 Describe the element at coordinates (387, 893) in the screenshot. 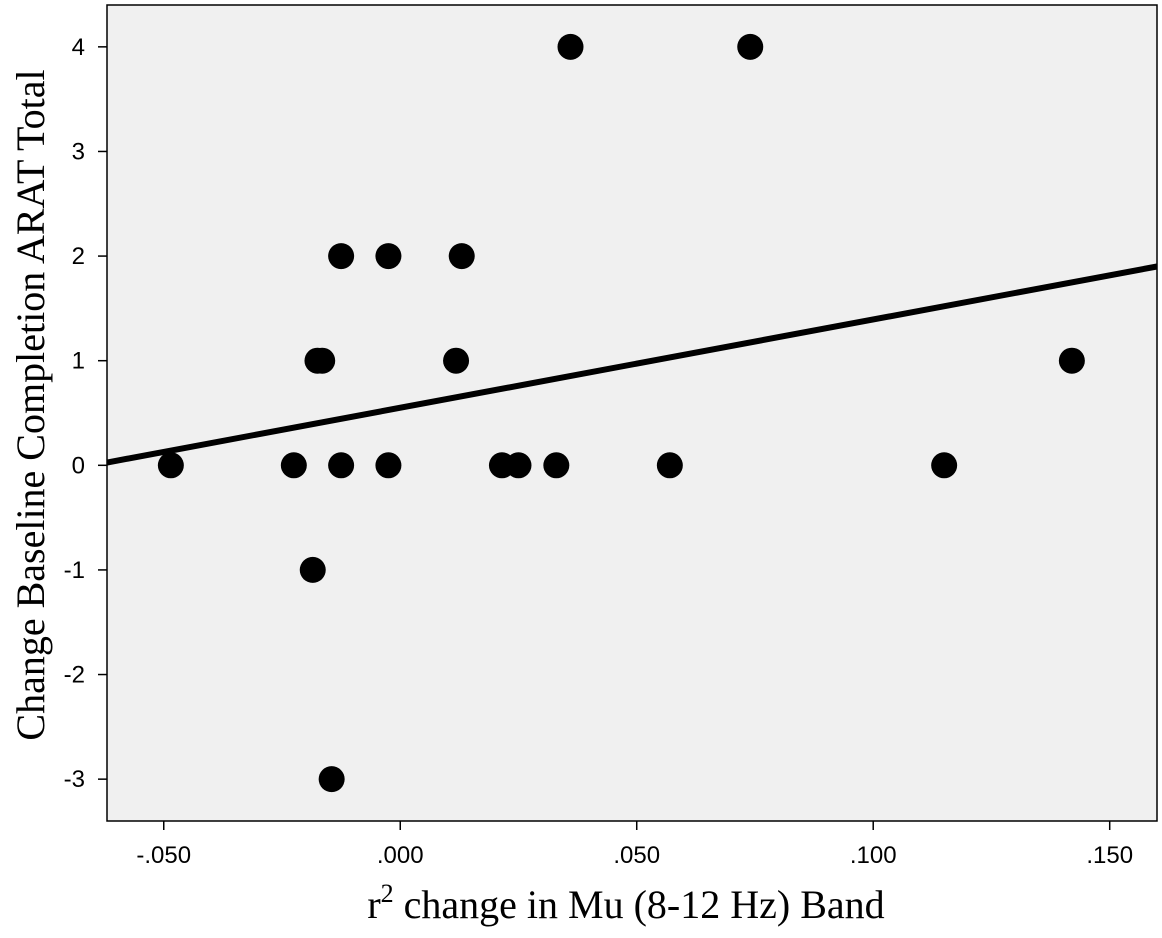

I see `x-axis-title-superscript: 2` at that location.